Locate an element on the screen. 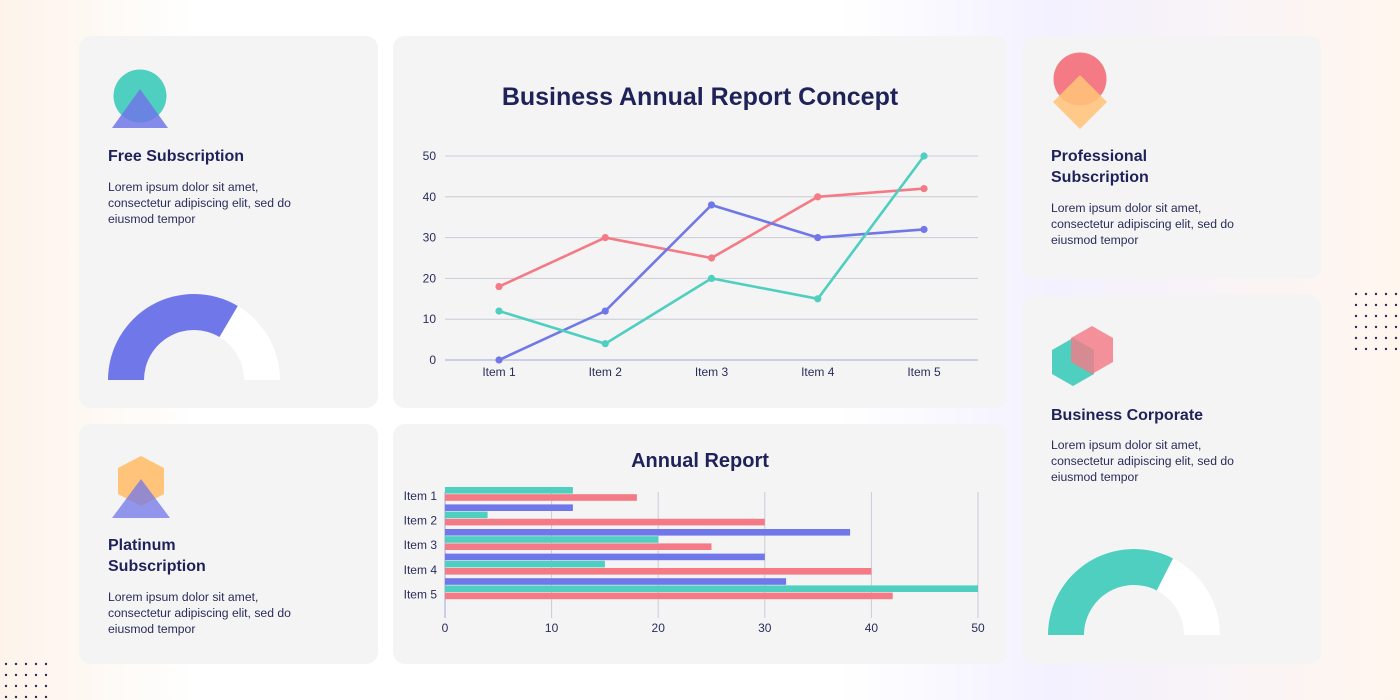  y-tick-label: 30 is located at coordinates (430, 238).